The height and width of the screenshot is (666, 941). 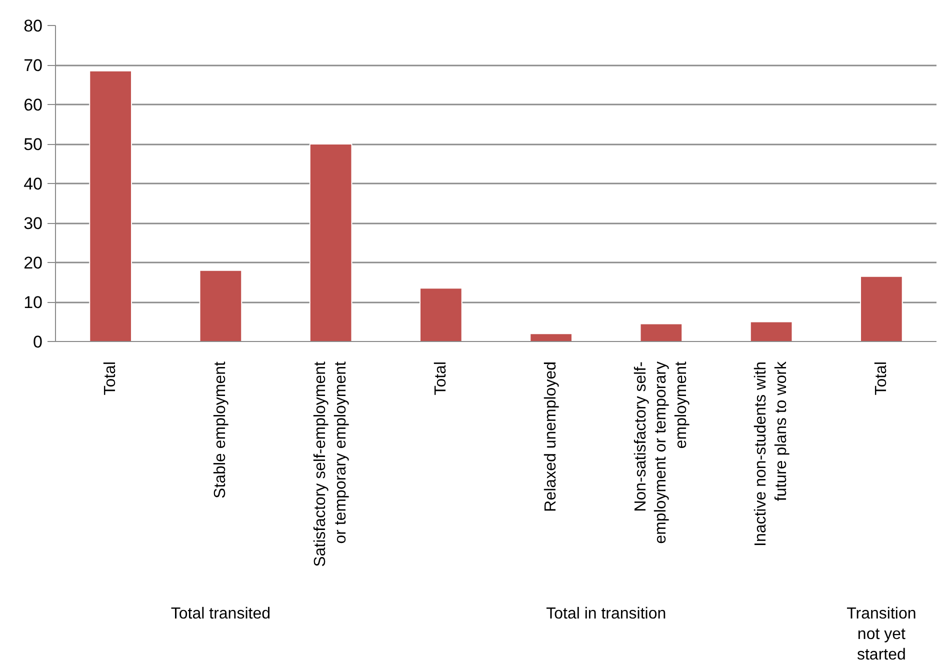 What do you see at coordinates (33, 184) in the screenshot?
I see `y-tick-label: 40` at bounding box center [33, 184].